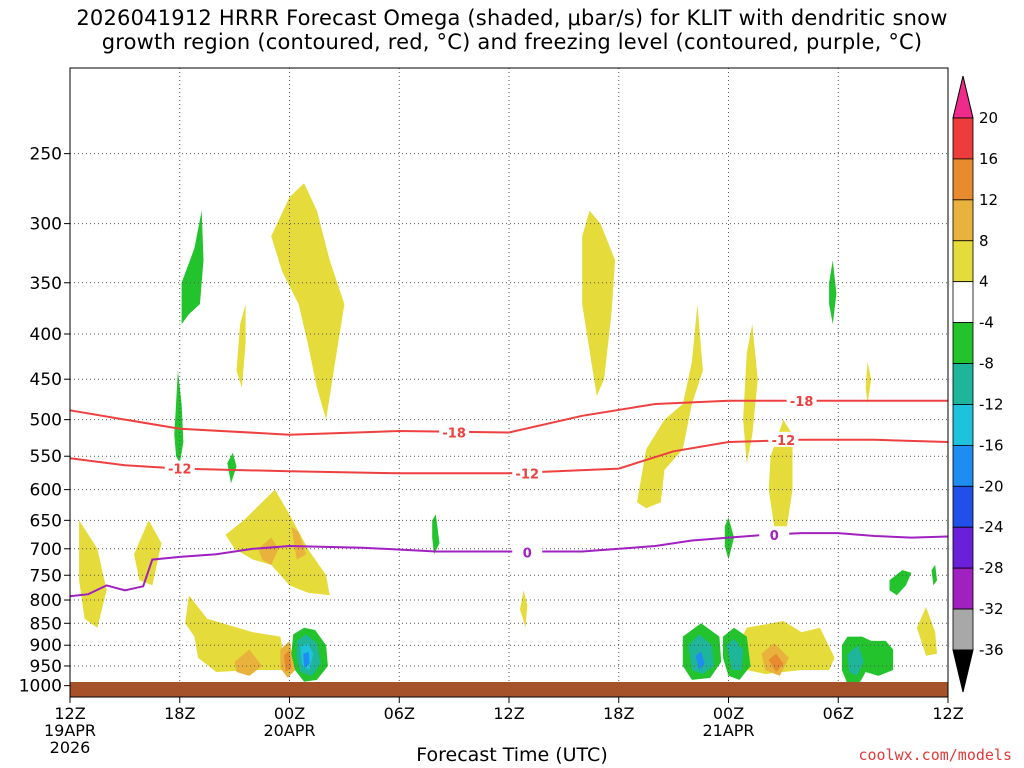  What do you see at coordinates (46, 155) in the screenshot?
I see `y-tick-label: 250` at bounding box center [46, 155].